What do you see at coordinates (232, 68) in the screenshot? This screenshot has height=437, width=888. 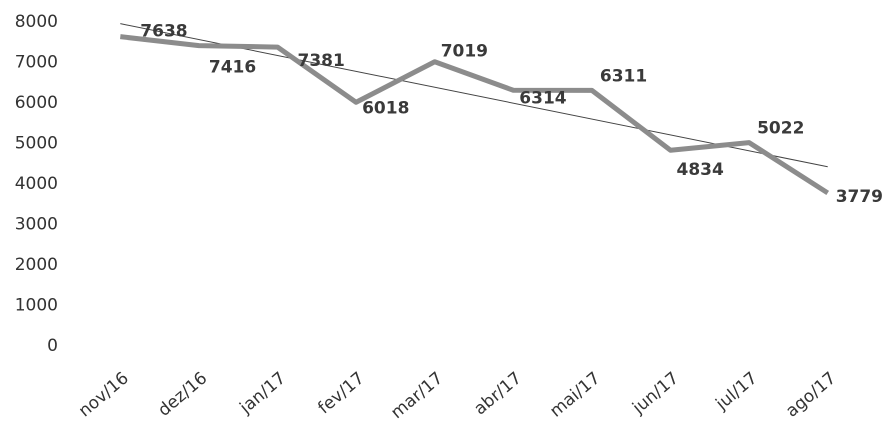 I see `data-label: 7416` at bounding box center [232, 68].